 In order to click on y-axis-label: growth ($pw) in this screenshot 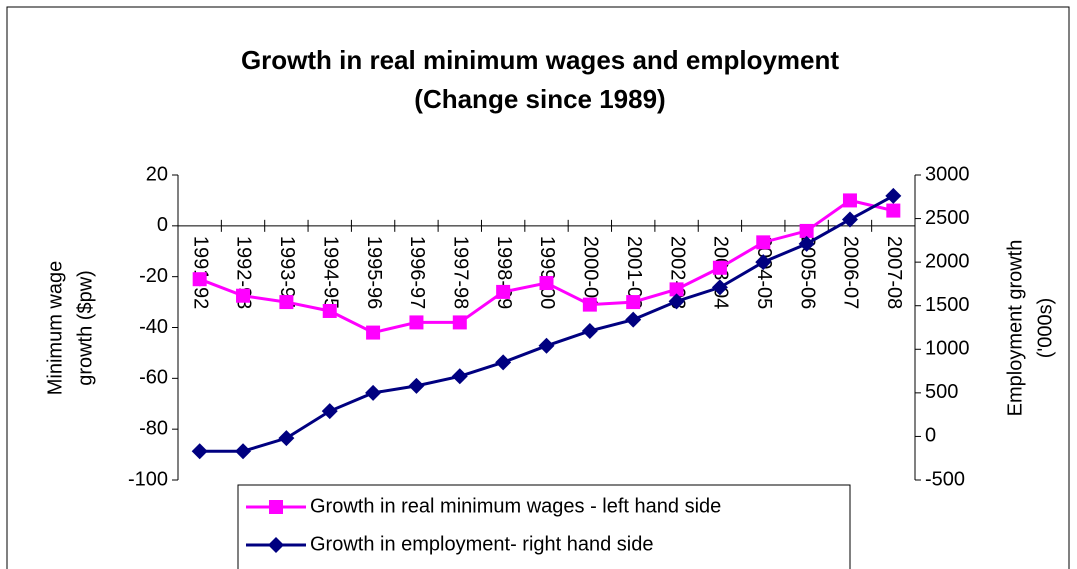, I will do `click(85, 328)`.